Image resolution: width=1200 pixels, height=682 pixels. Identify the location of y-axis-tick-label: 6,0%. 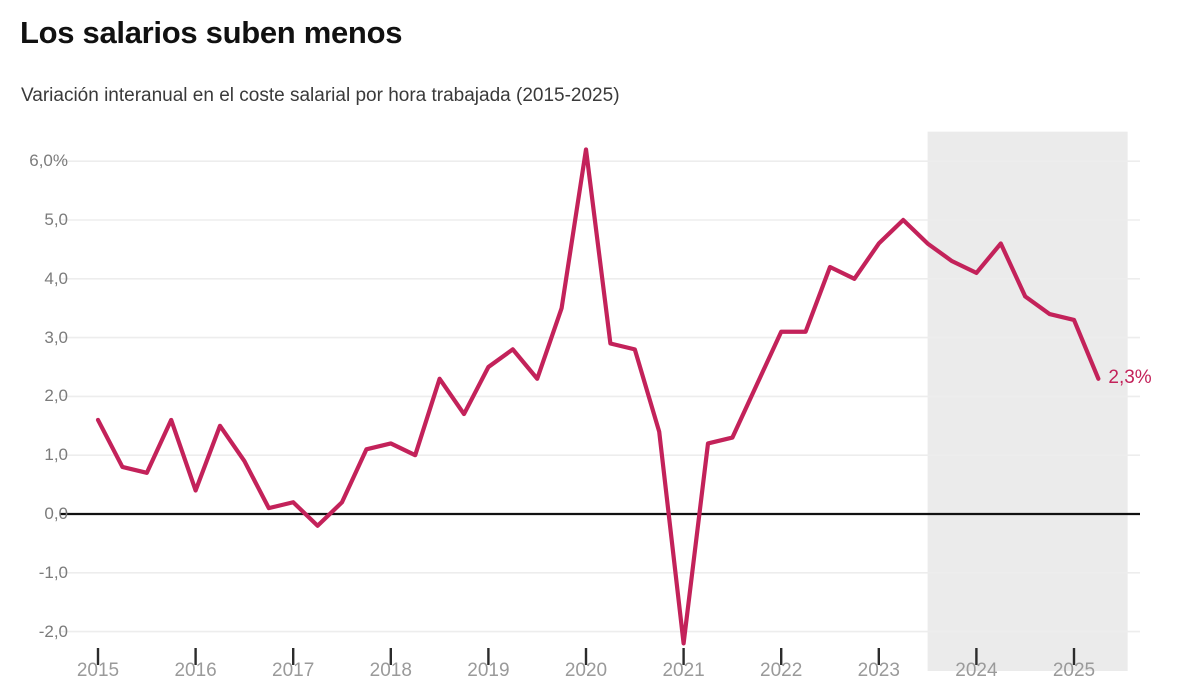
(48, 161).